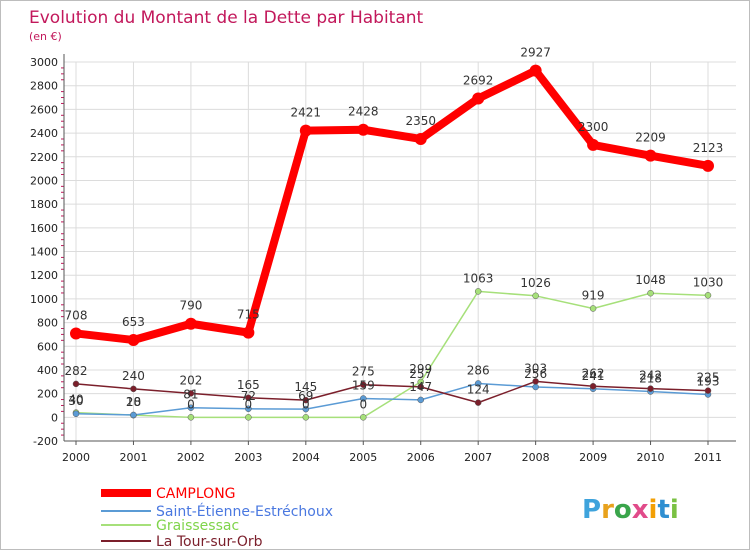  I want to click on logo-letter: t, so click(663, 510).